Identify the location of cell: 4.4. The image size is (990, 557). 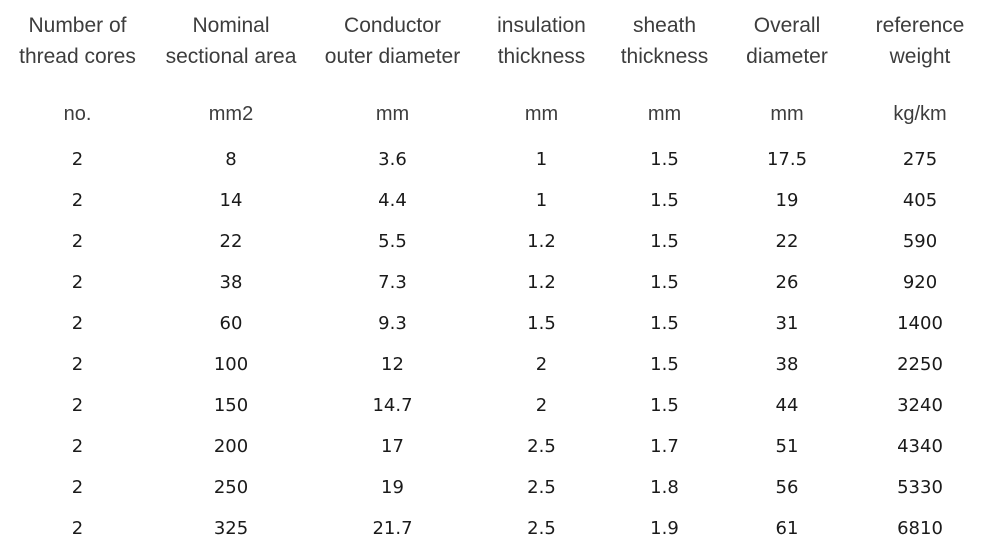
(392, 200).